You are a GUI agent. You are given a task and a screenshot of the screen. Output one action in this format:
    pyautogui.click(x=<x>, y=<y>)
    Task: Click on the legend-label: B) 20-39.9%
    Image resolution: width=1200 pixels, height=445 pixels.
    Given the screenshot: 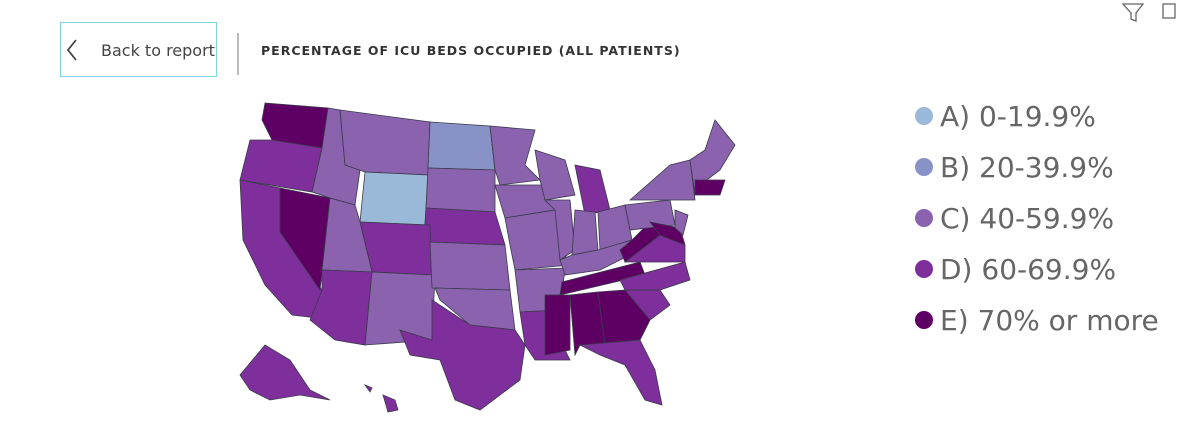 What is the action you would take?
    pyautogui.click(x=1027, y=167)
    